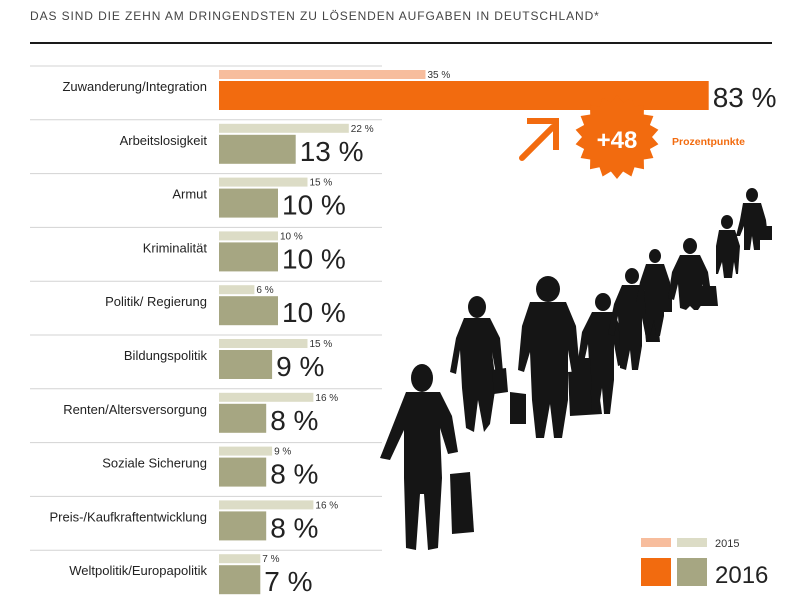 This screenshot has width=800, height=600. Describe the element at coordinates (439, 75) in the screenshot. I see `value-label-2015: 35 %` at that location.